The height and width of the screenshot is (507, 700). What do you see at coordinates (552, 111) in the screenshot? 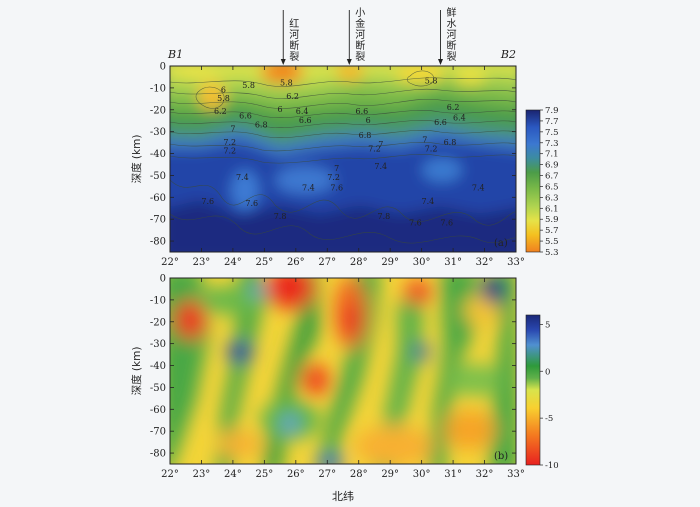
I see `colorbar-tick-label: 7.9` at bounding box center [552, 111].